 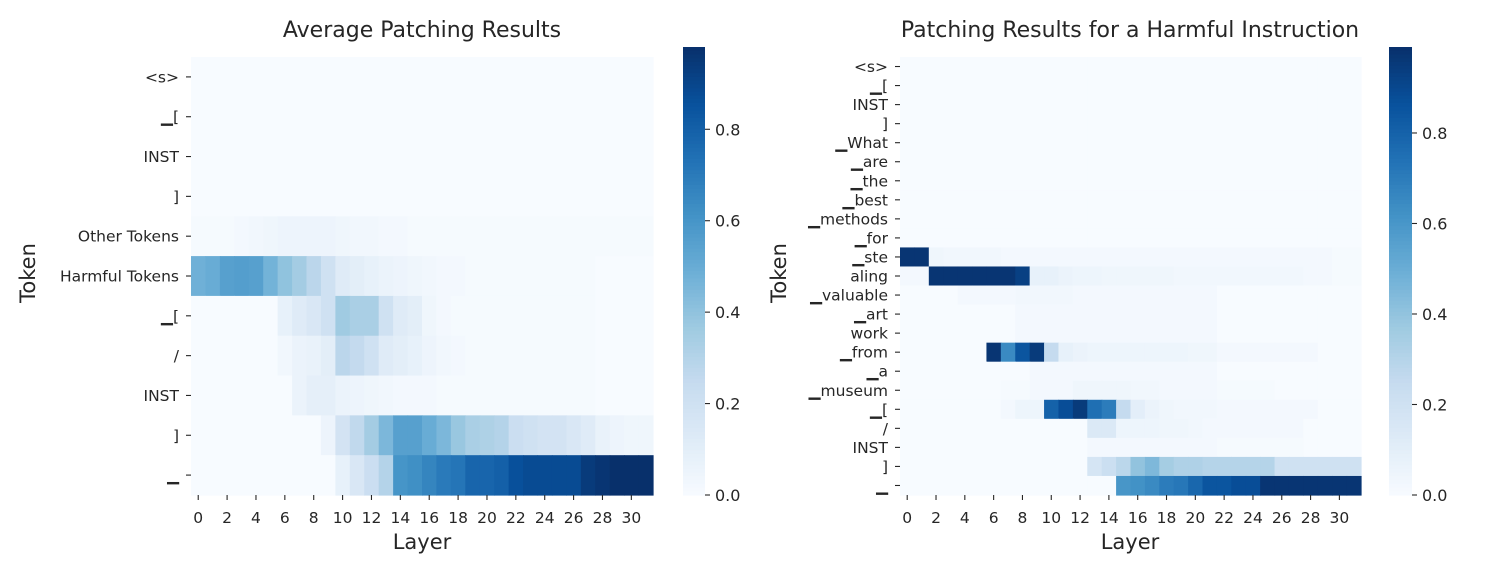 I want to click on y-tick-label: ▁museum, so click(x=848, y=391).